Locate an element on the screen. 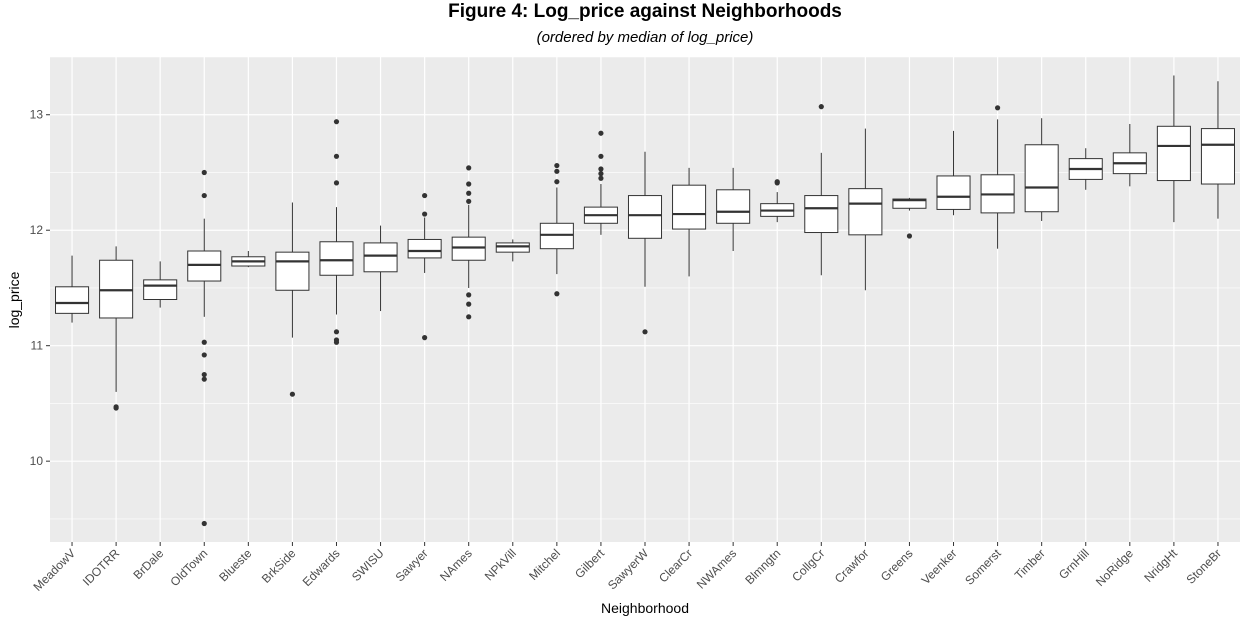 This screenshot has height=624, width=1248. box-somerst is located at coordinates (997, 177).